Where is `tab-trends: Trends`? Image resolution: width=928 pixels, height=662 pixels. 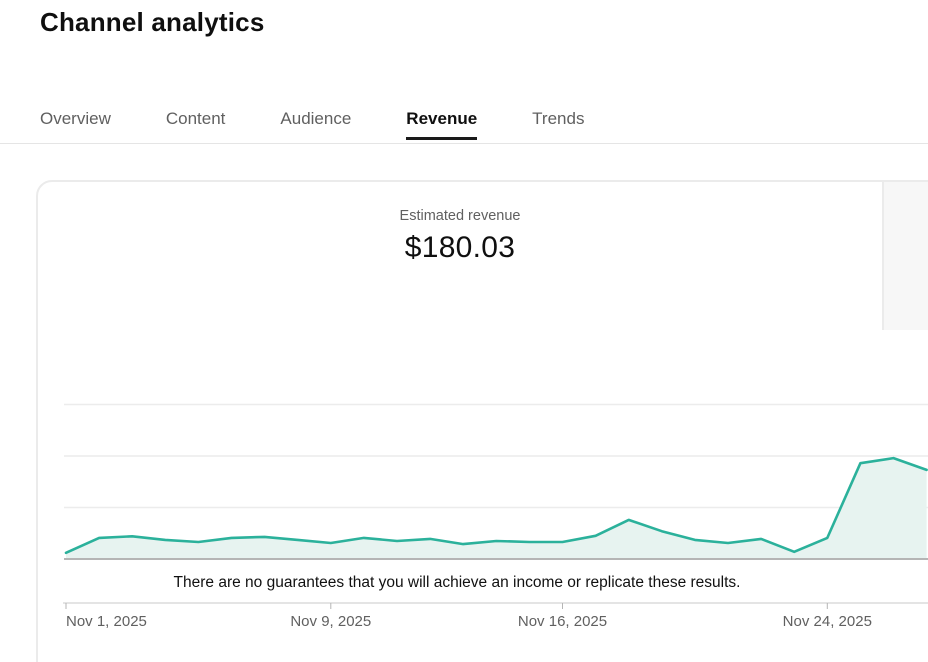
tab-trends: Trends is located at coordinates (558, 118).